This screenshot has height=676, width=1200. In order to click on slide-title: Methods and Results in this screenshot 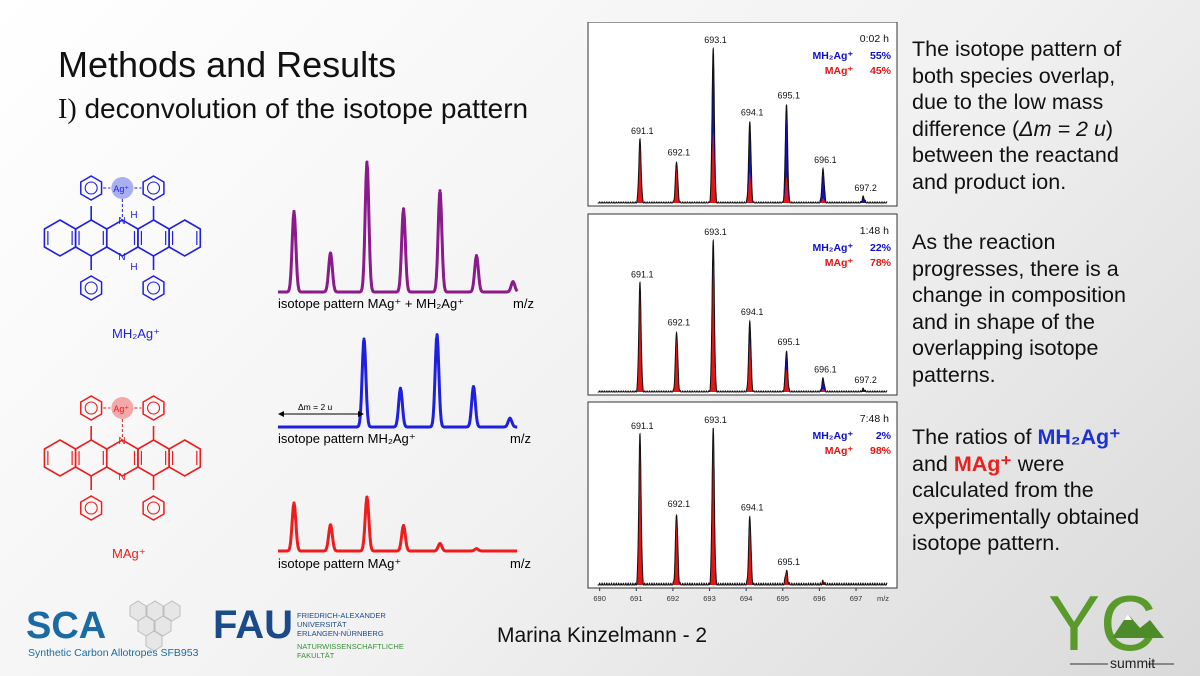, I will do `click(227, 64)`.